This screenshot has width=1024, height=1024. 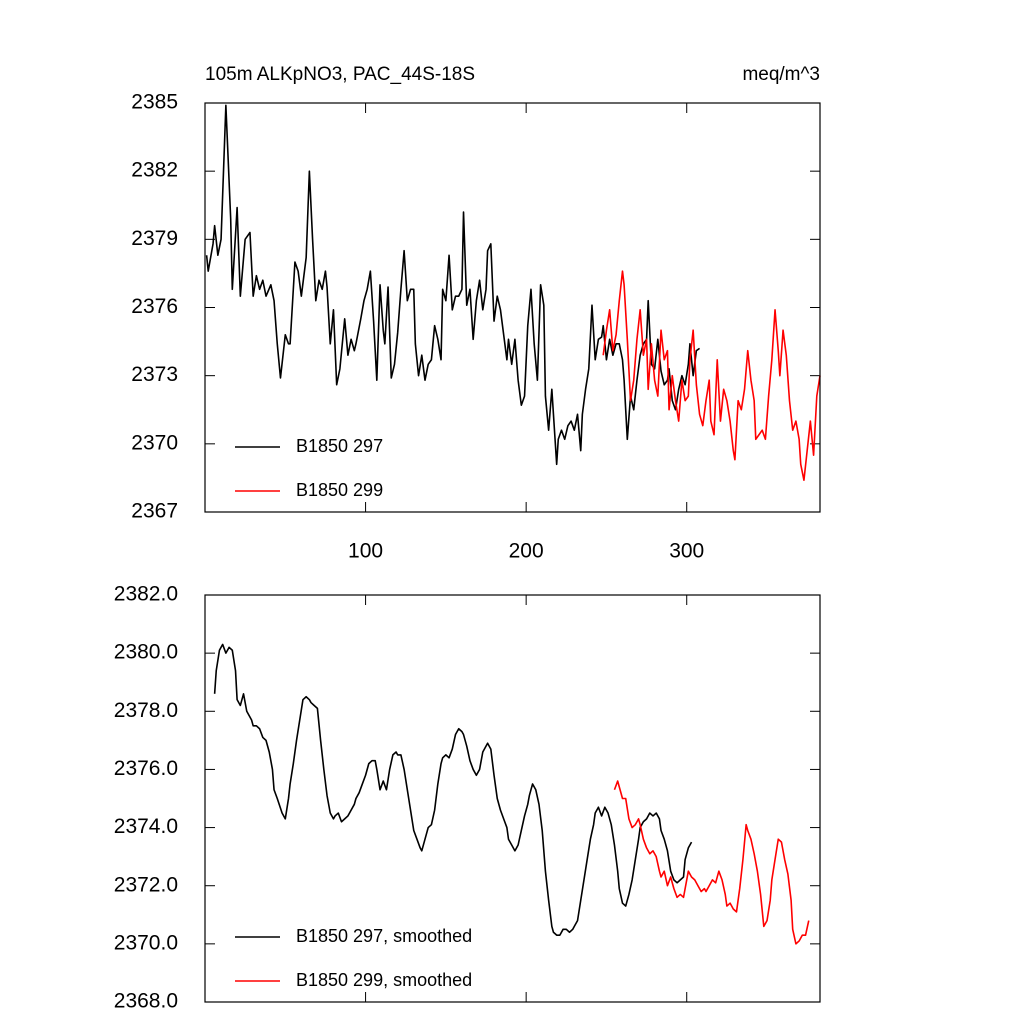 I want to click on legend-label: B1850 299, so click(x=339, y=490).